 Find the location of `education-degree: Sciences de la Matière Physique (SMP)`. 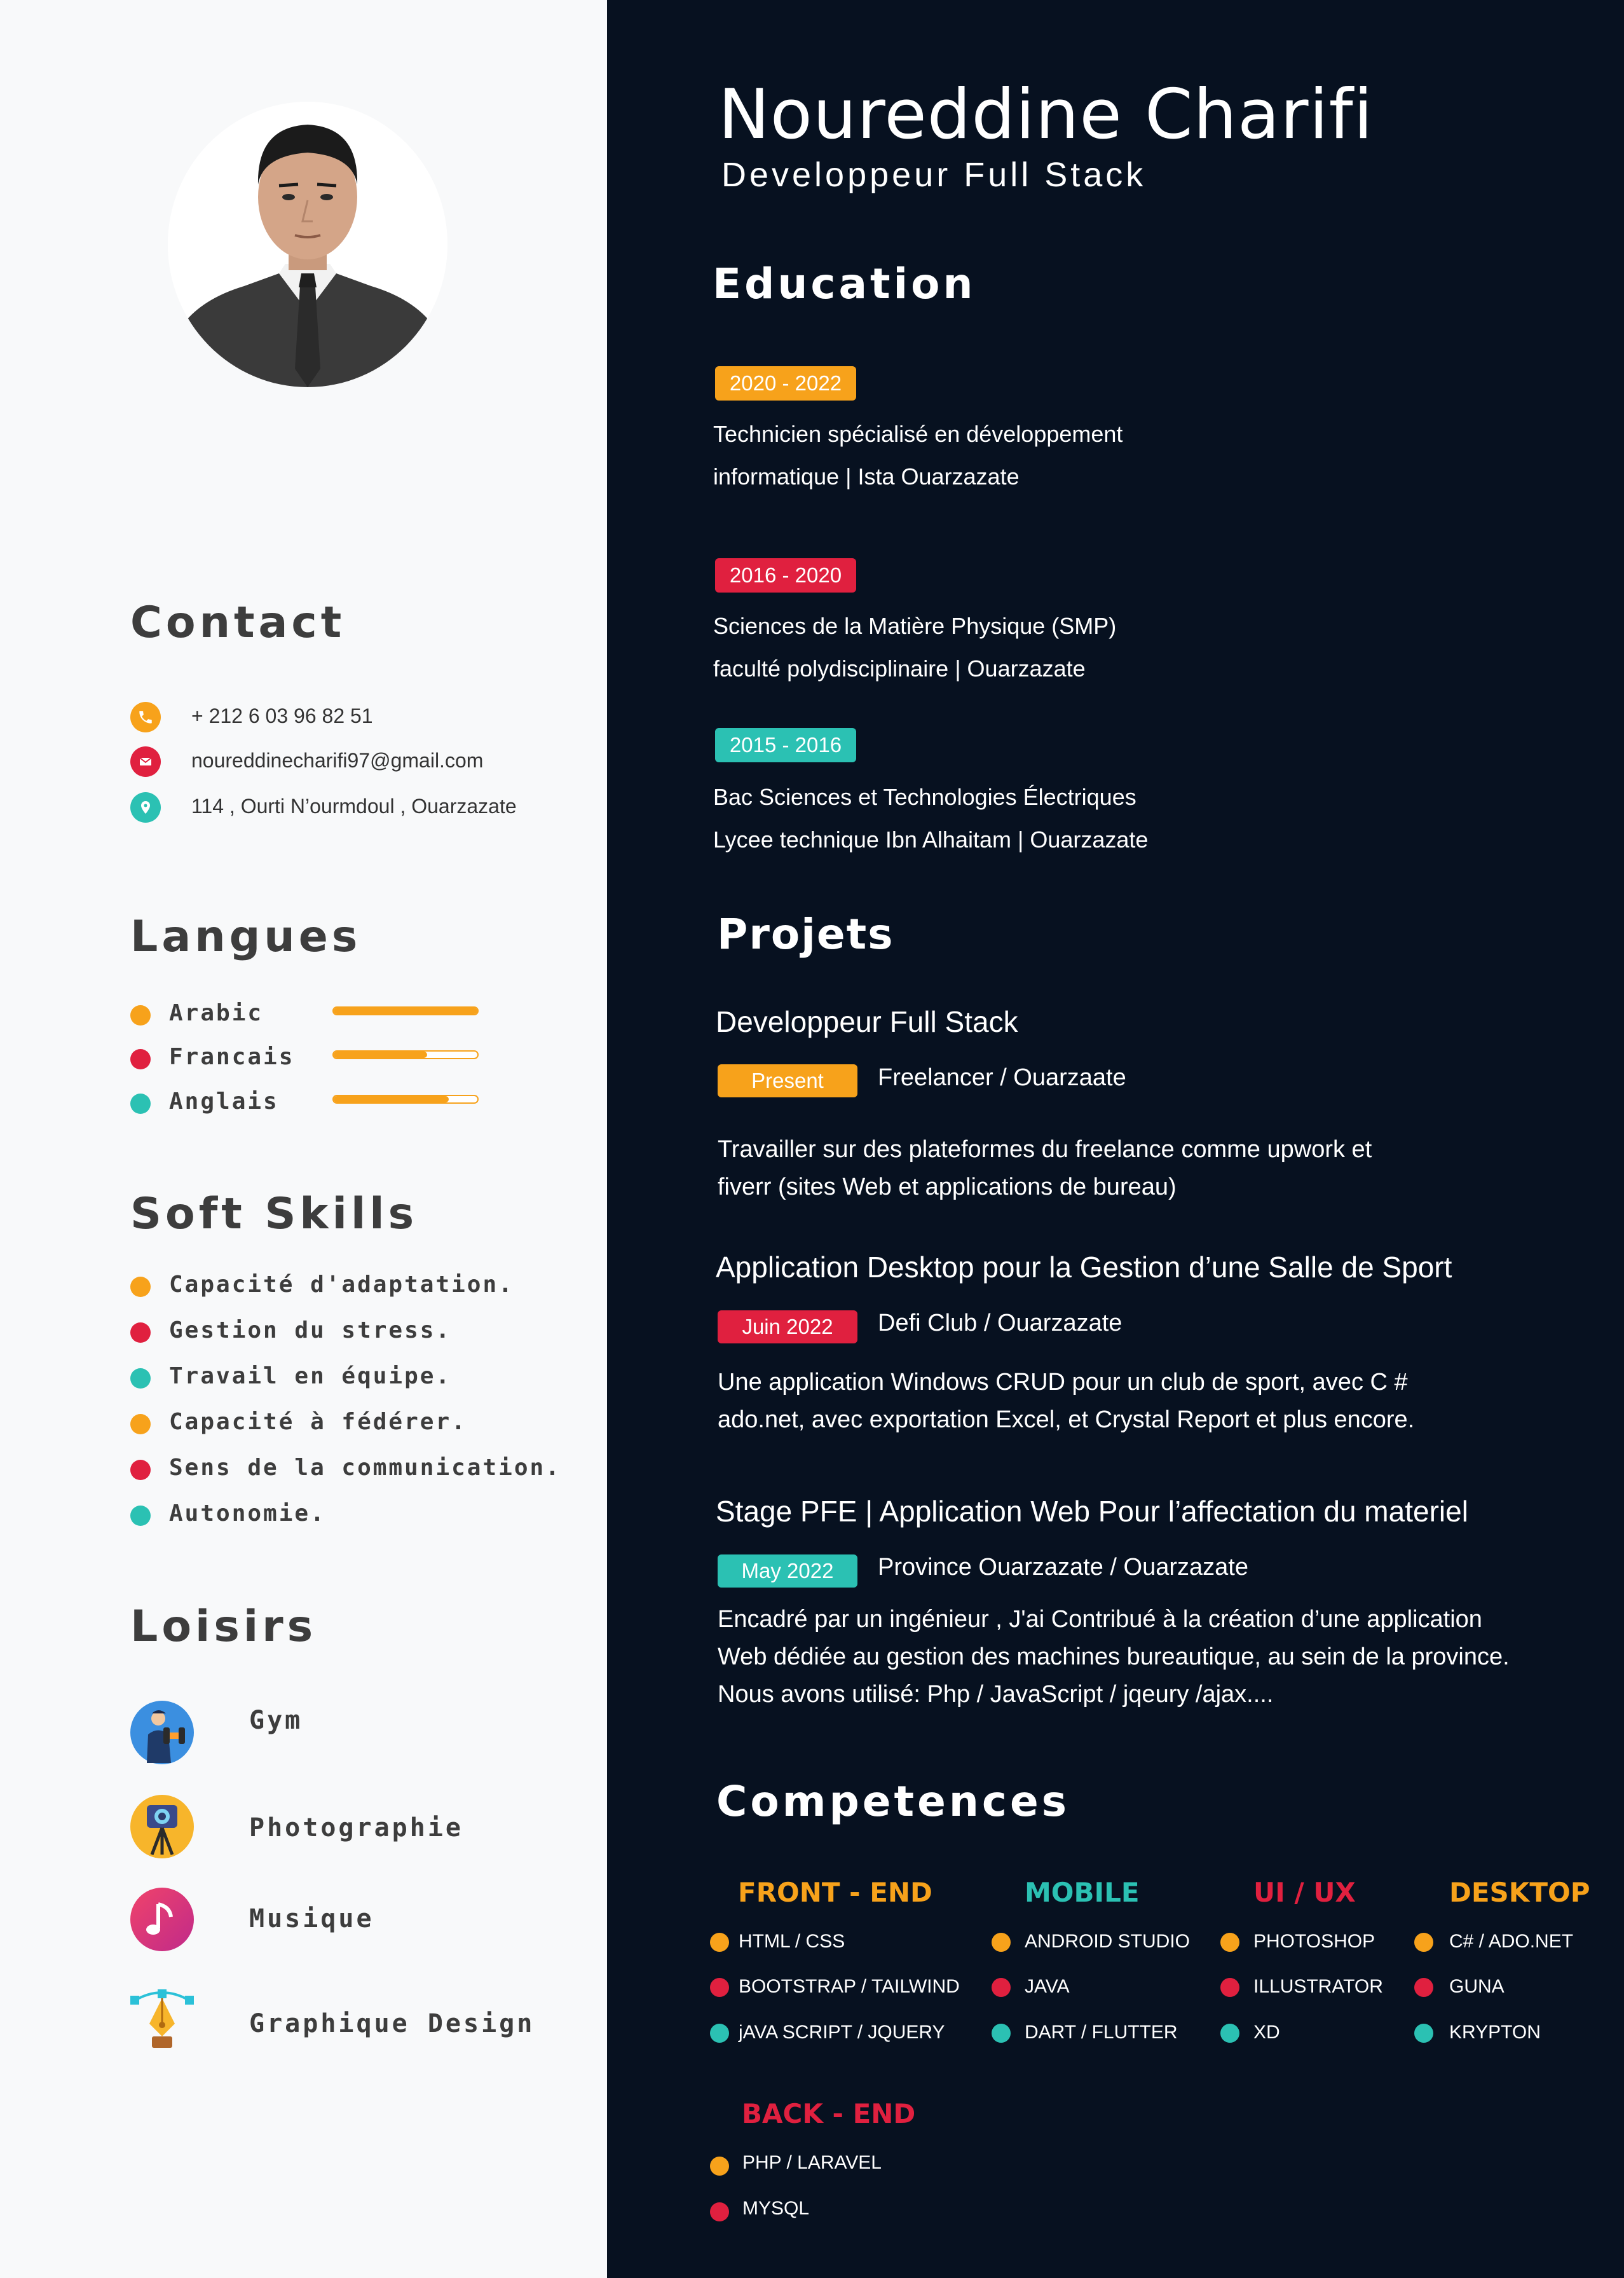

education-degree: Sciences de la Matière Physique (SMP) is located at coordinates (915, 626).